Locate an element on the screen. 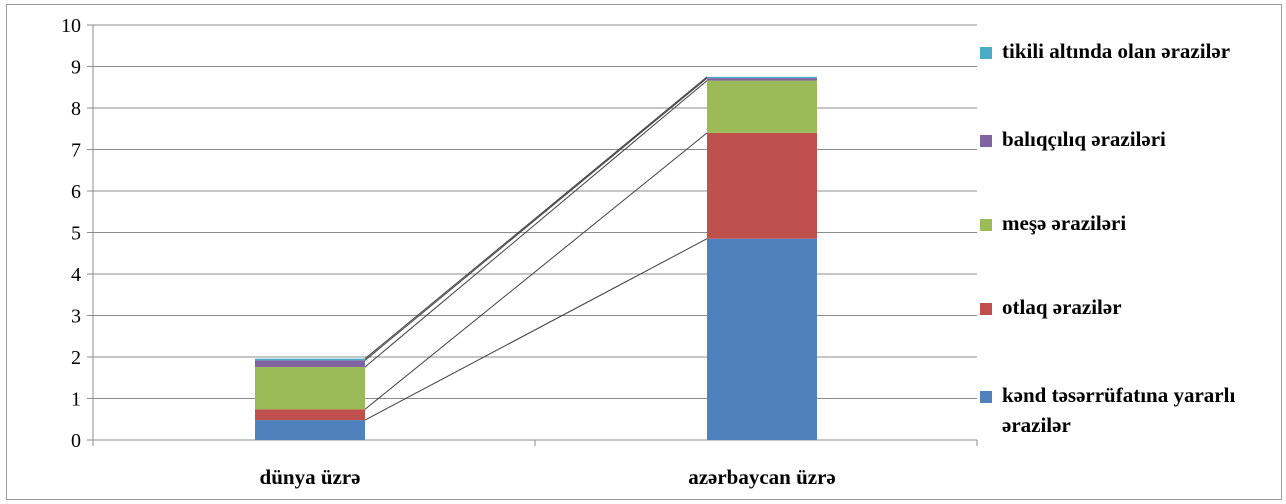 This screenshot has height=504, width=1286. legend-label: kənd təsərrüfatına yararlı ərazilər is located at coordinates (1119, 410).